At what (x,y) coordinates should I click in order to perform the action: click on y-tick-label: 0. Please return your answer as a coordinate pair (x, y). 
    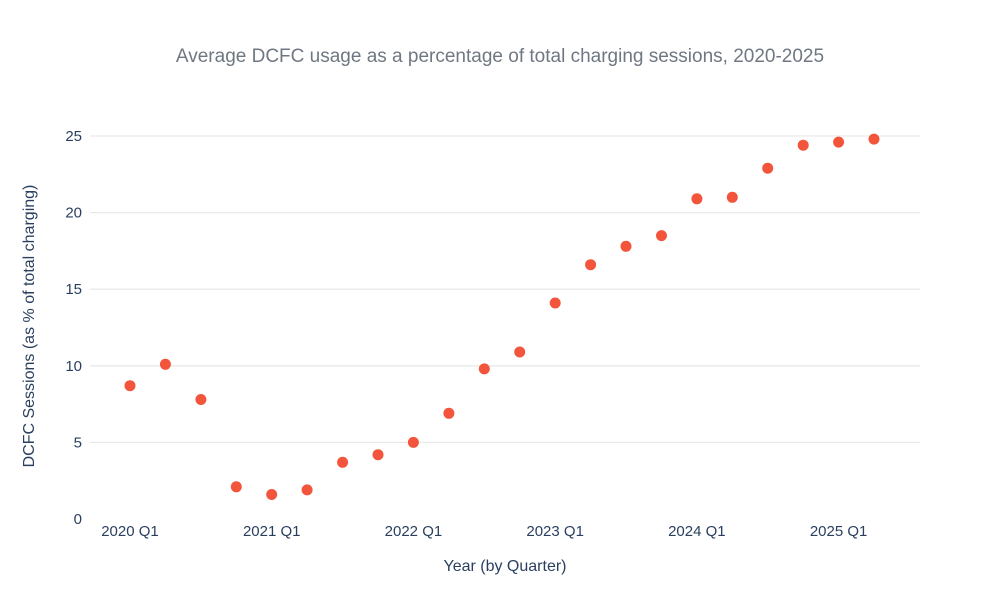
    Looking at the image, I should click on (78, 519).